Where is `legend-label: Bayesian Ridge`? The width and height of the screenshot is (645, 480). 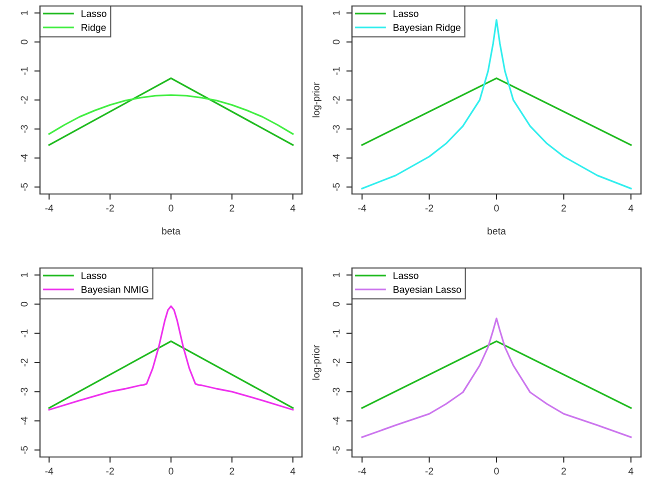
legend-label: Bayesian Ridge is located at coordinates (427, 28).